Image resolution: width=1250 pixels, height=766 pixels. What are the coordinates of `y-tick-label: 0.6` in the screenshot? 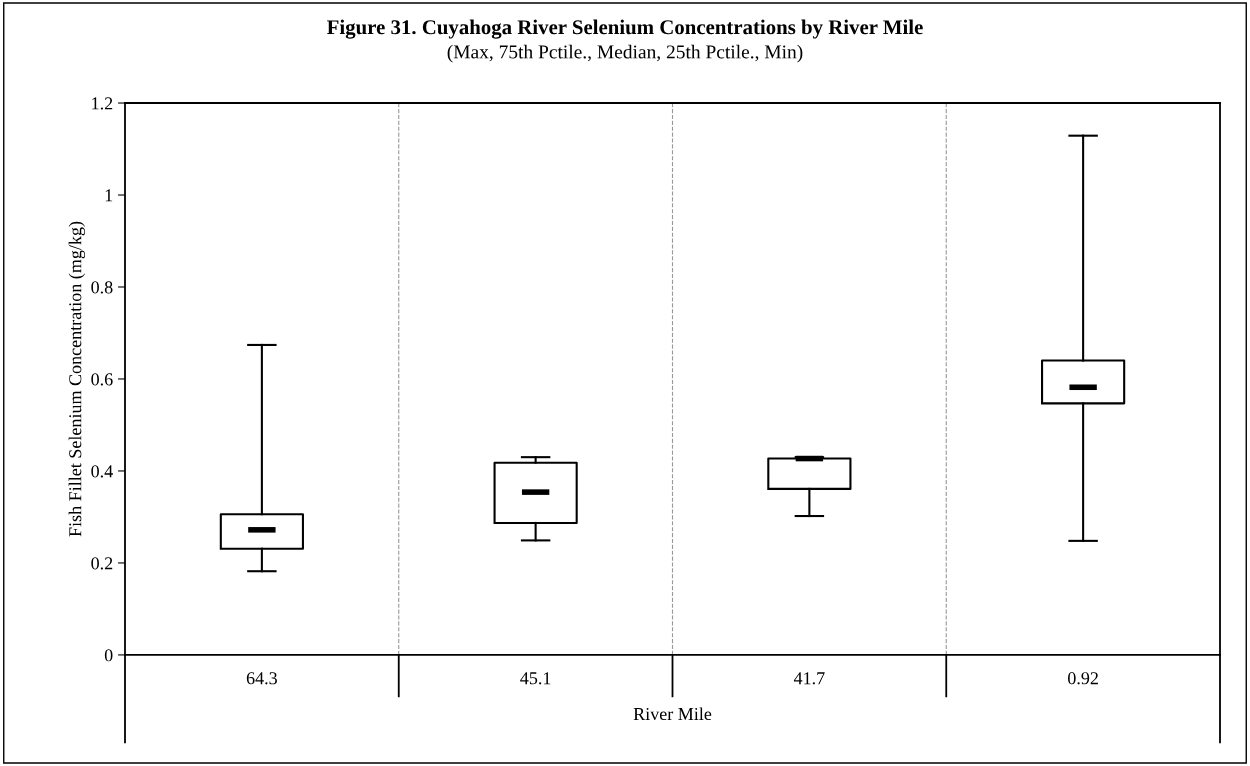 It's located at (102, 379).